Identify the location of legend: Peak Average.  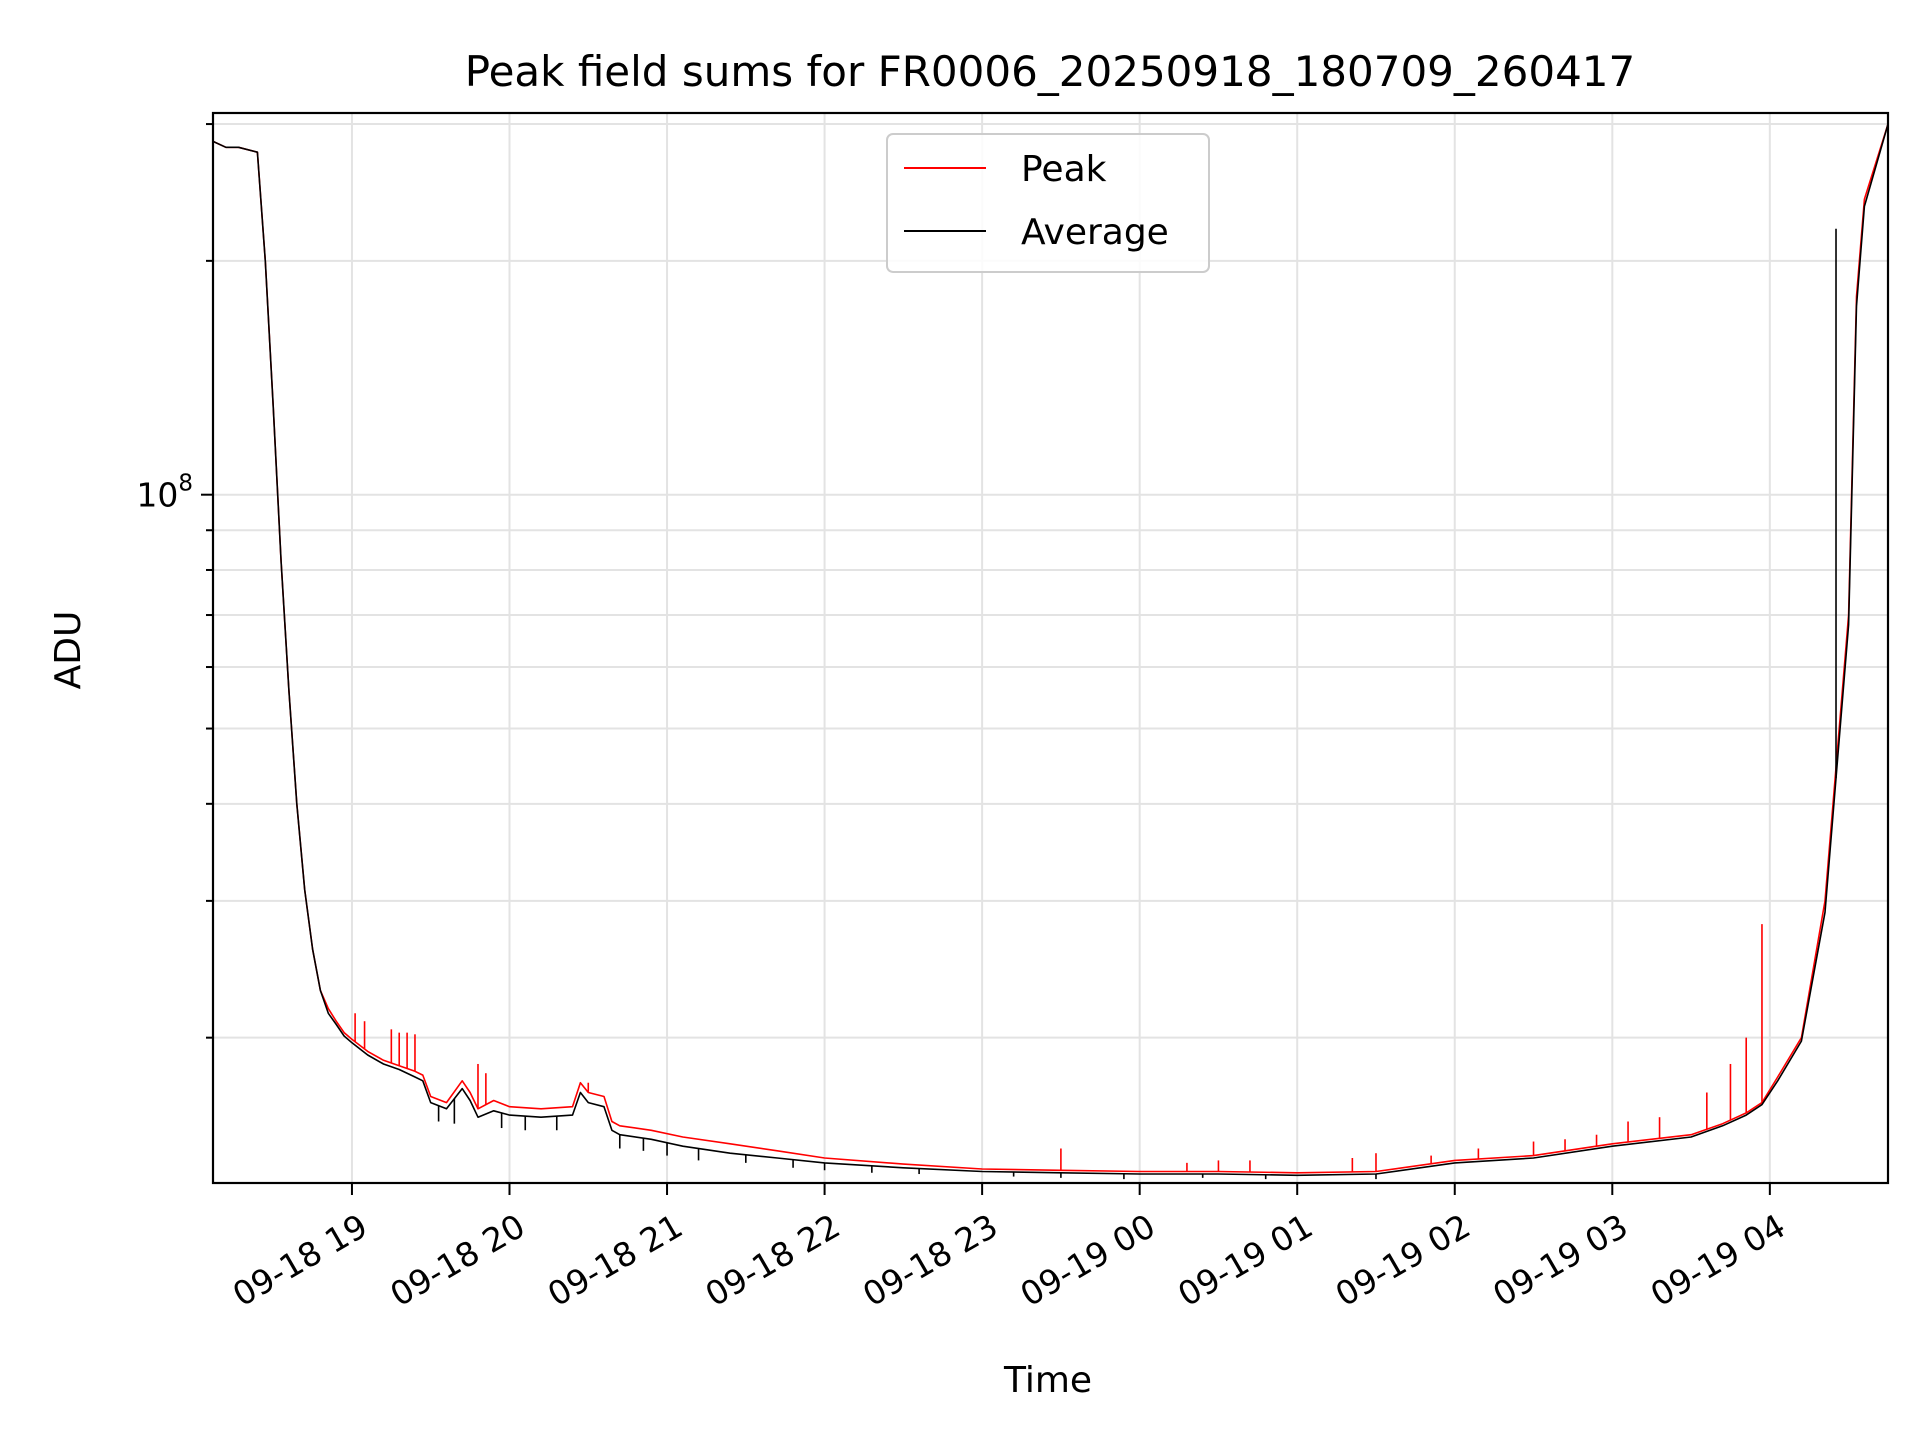
(1048, 203).